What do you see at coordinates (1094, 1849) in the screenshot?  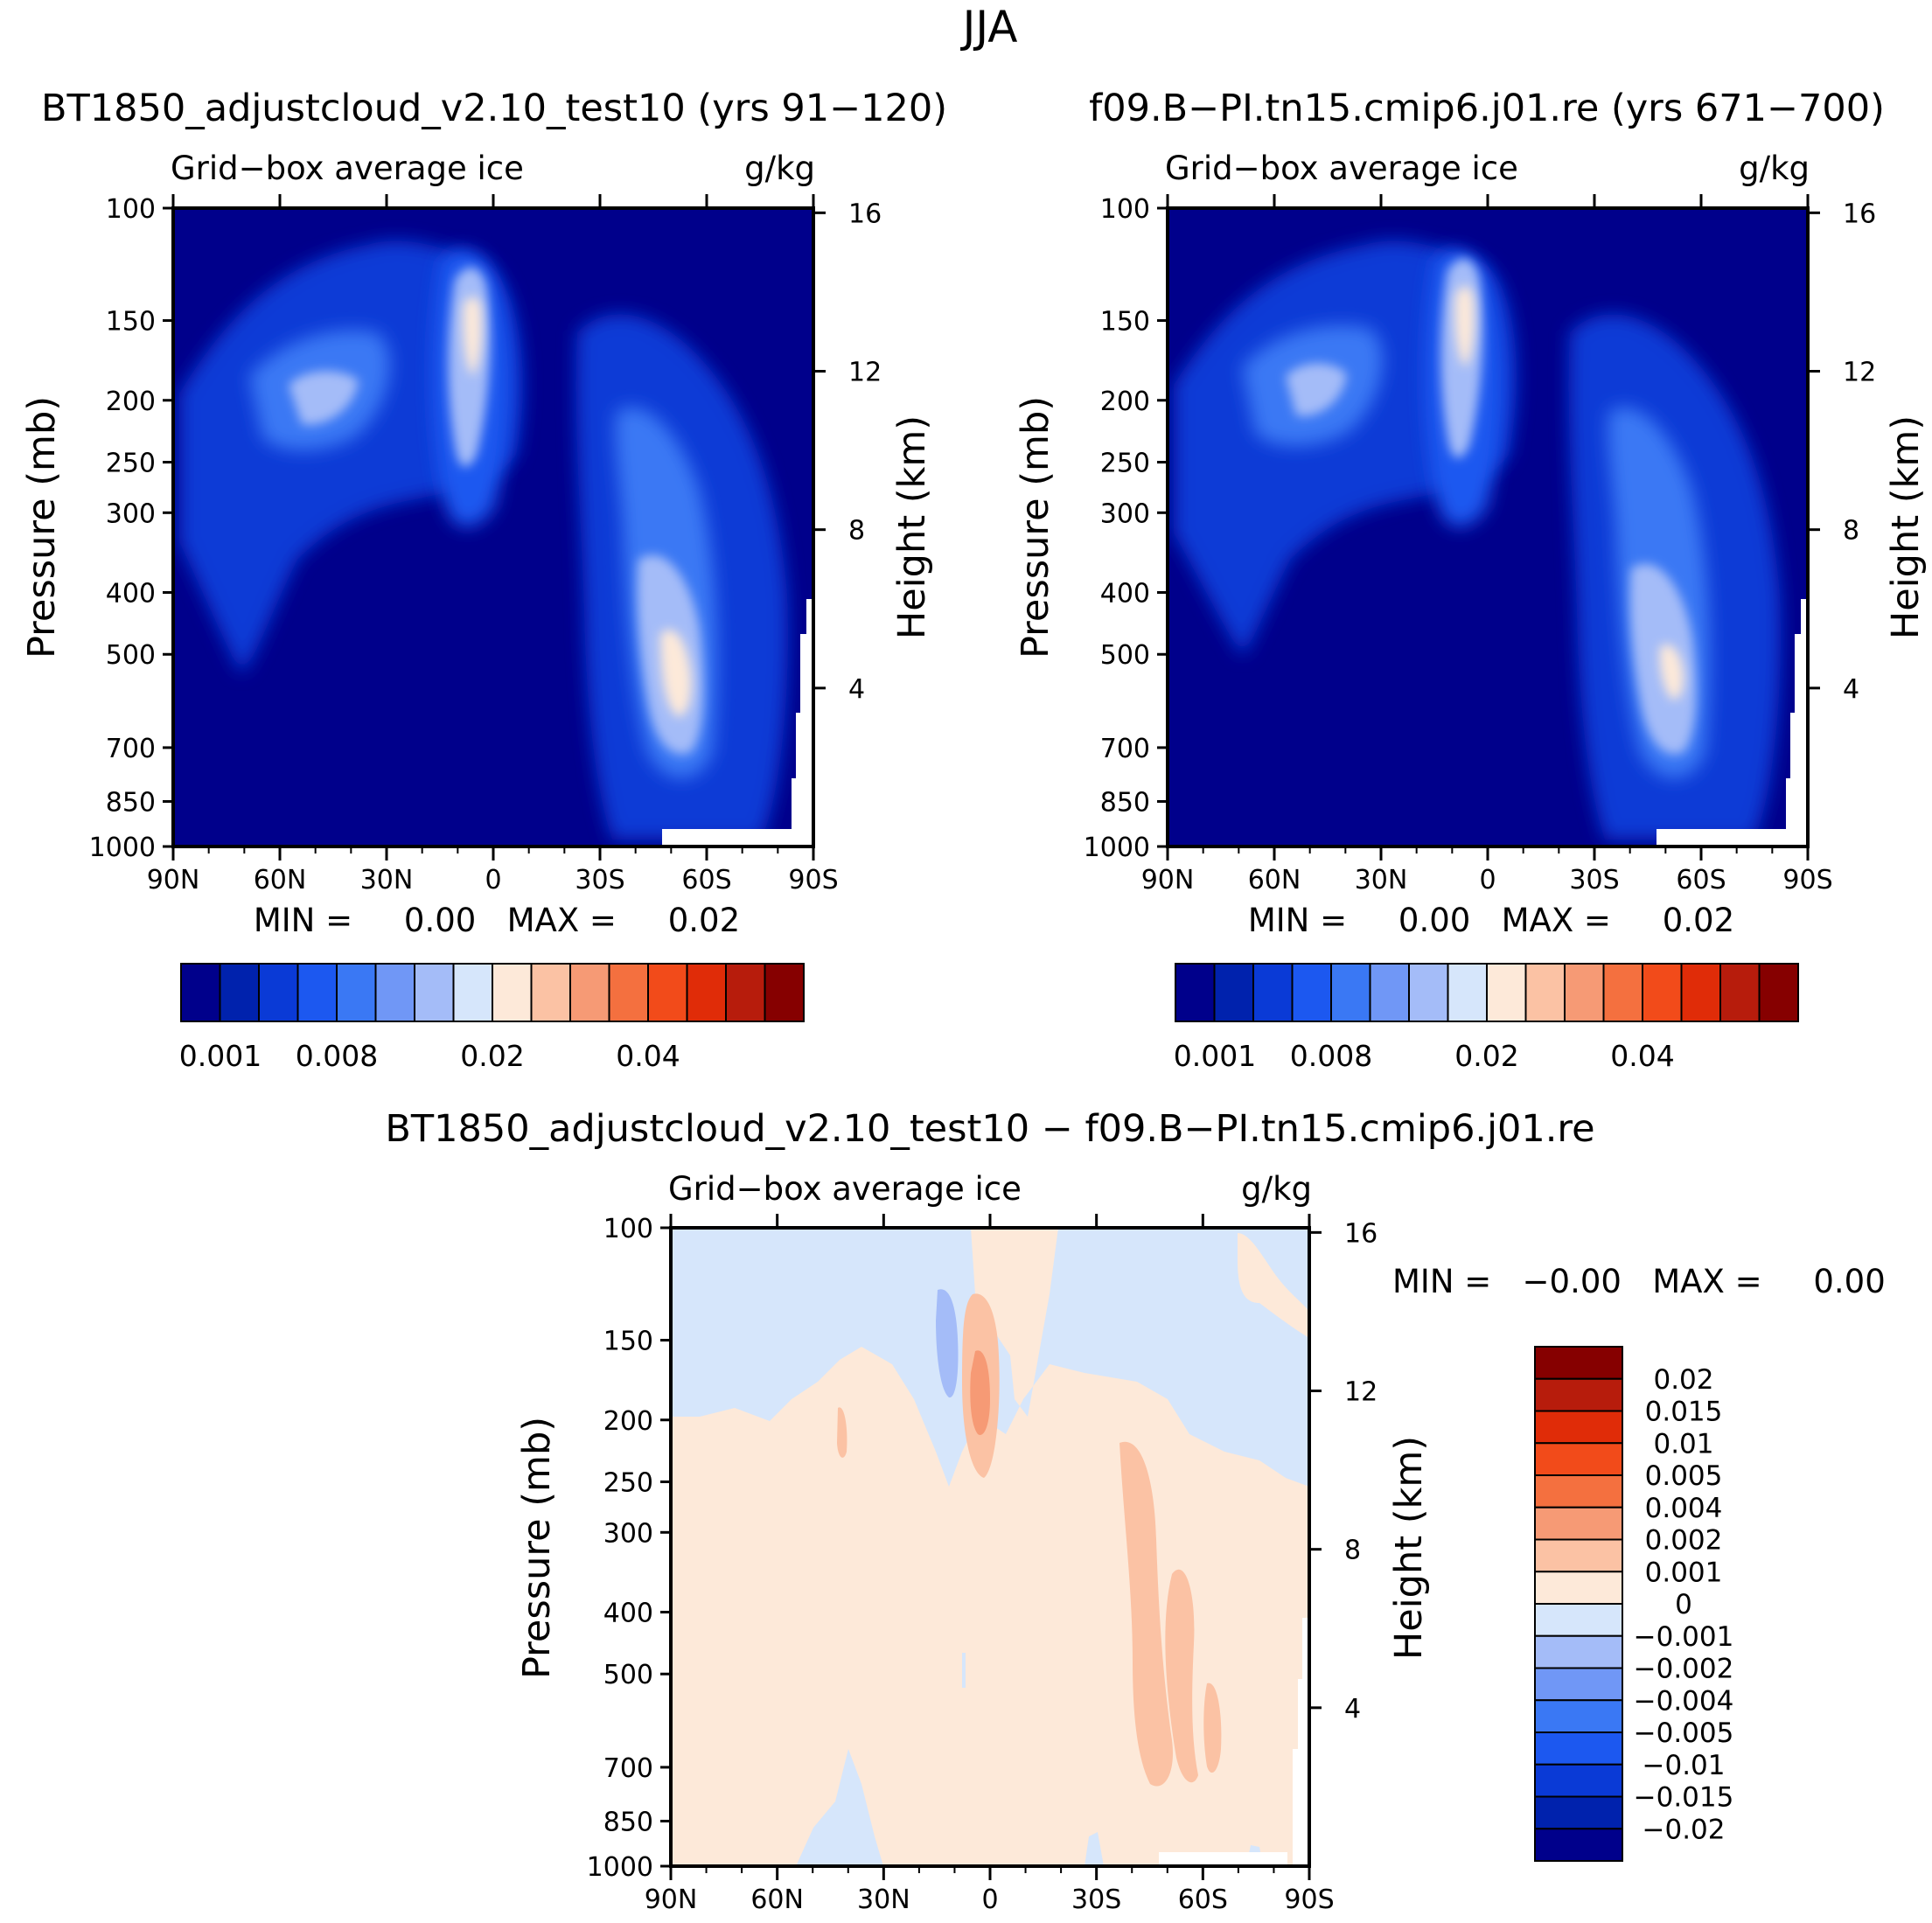 I see `contour-low-negative-b` at bounding box center [1094, 1849].